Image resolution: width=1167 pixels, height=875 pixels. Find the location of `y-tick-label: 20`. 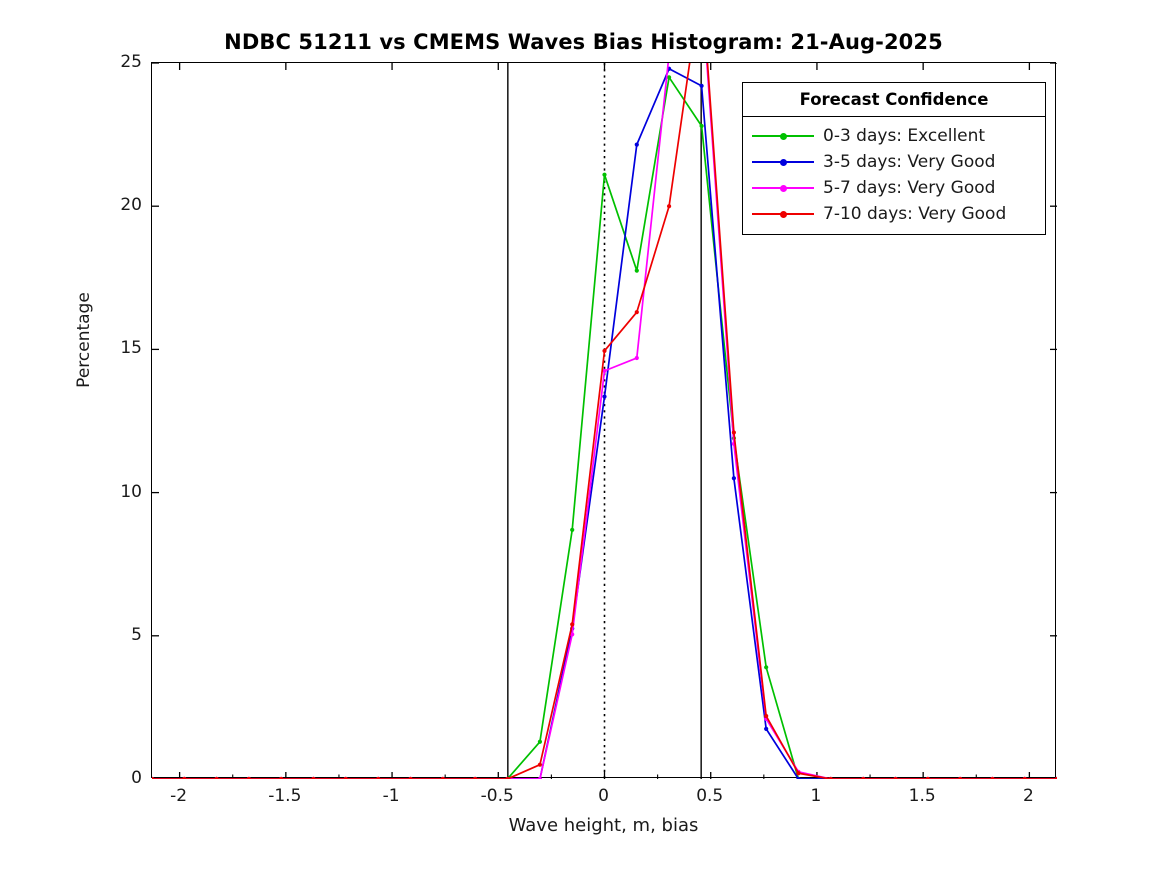

y-tick-label: 20 is located at coordinates (131, 205).